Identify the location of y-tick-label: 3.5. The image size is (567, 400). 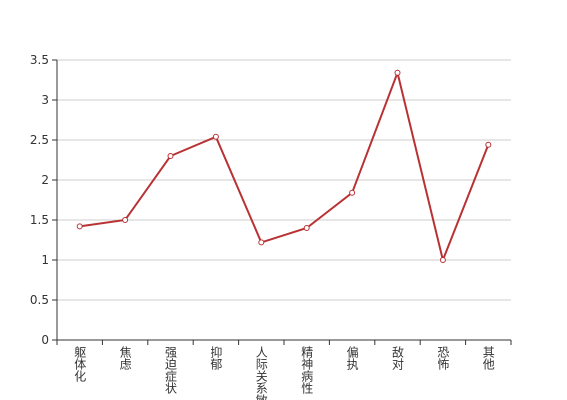
(39, 60).